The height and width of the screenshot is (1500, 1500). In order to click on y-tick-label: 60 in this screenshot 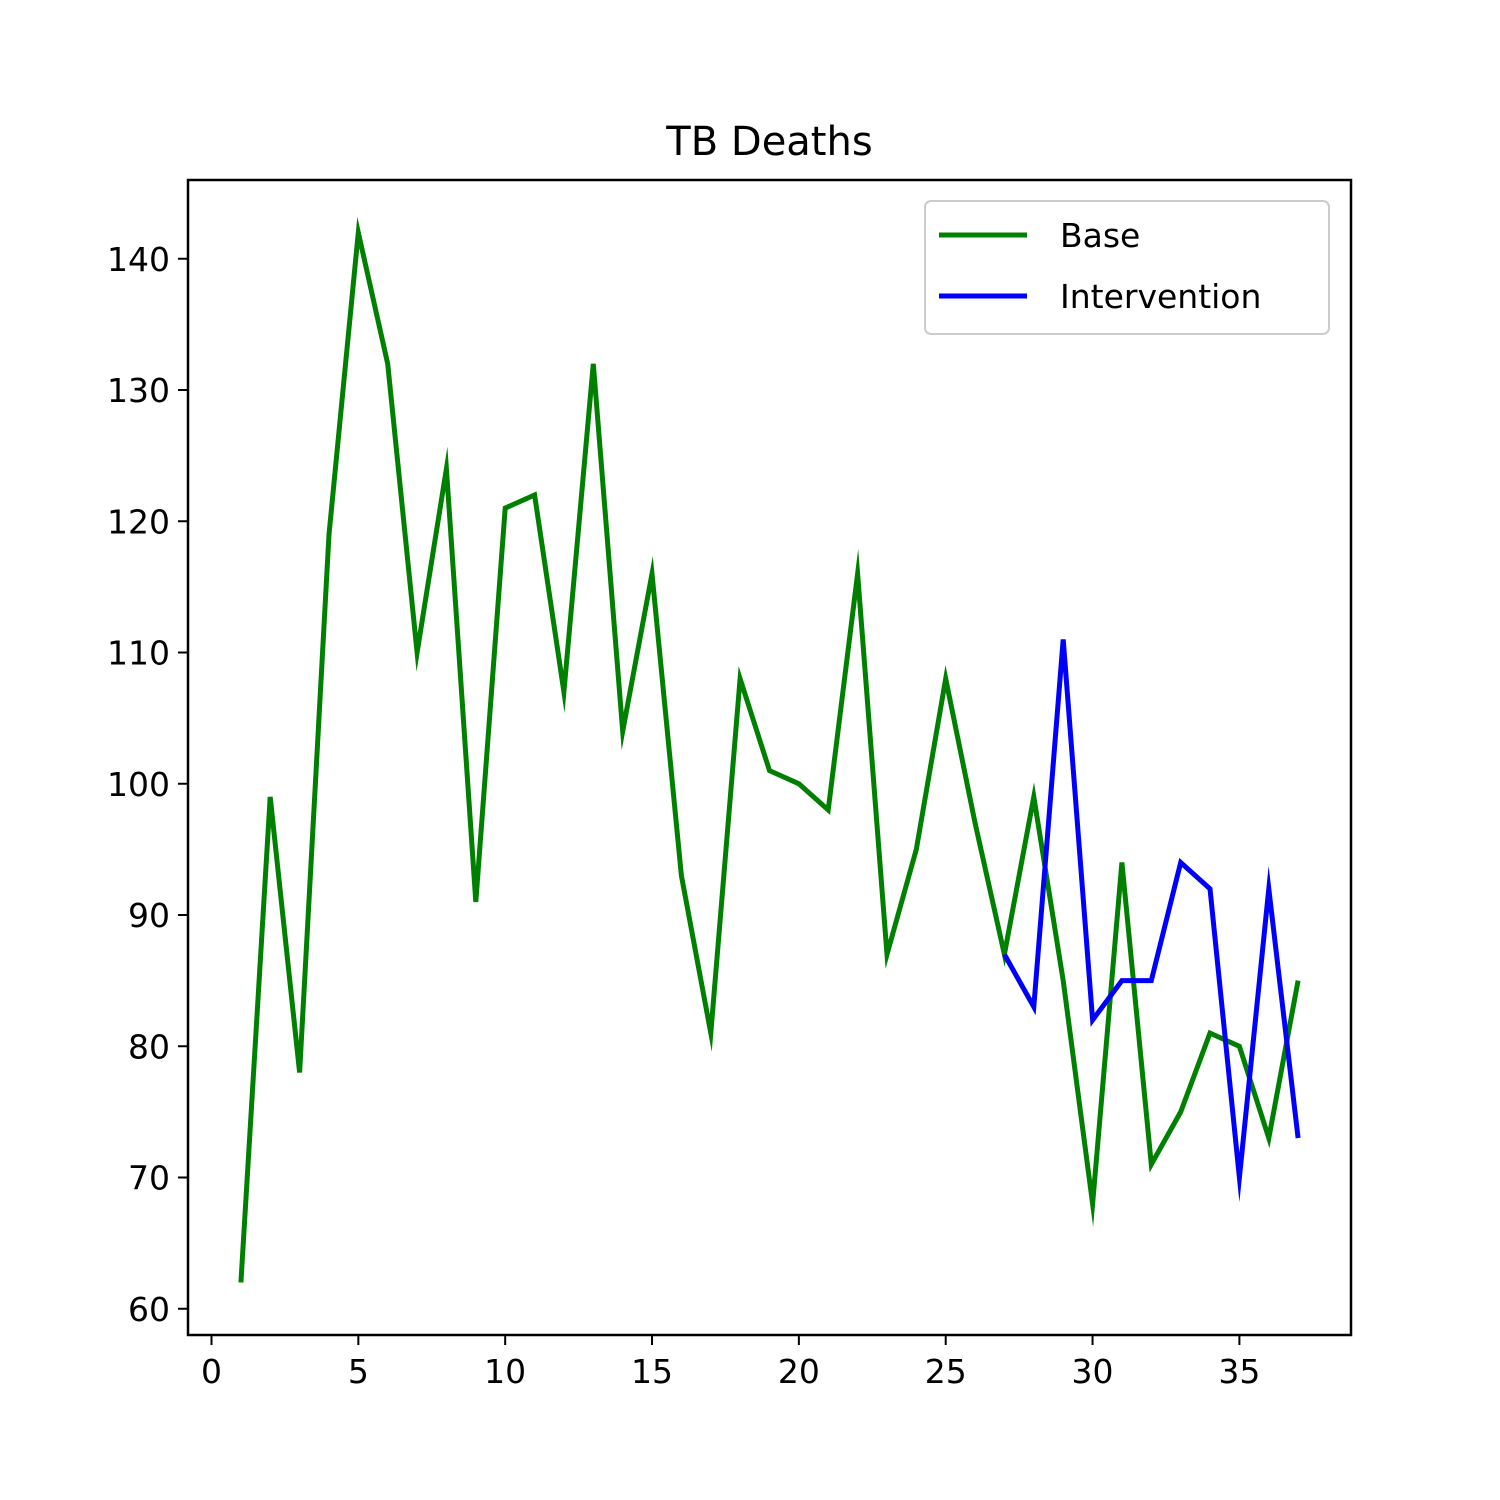, I will do `click(149, 1309)`.